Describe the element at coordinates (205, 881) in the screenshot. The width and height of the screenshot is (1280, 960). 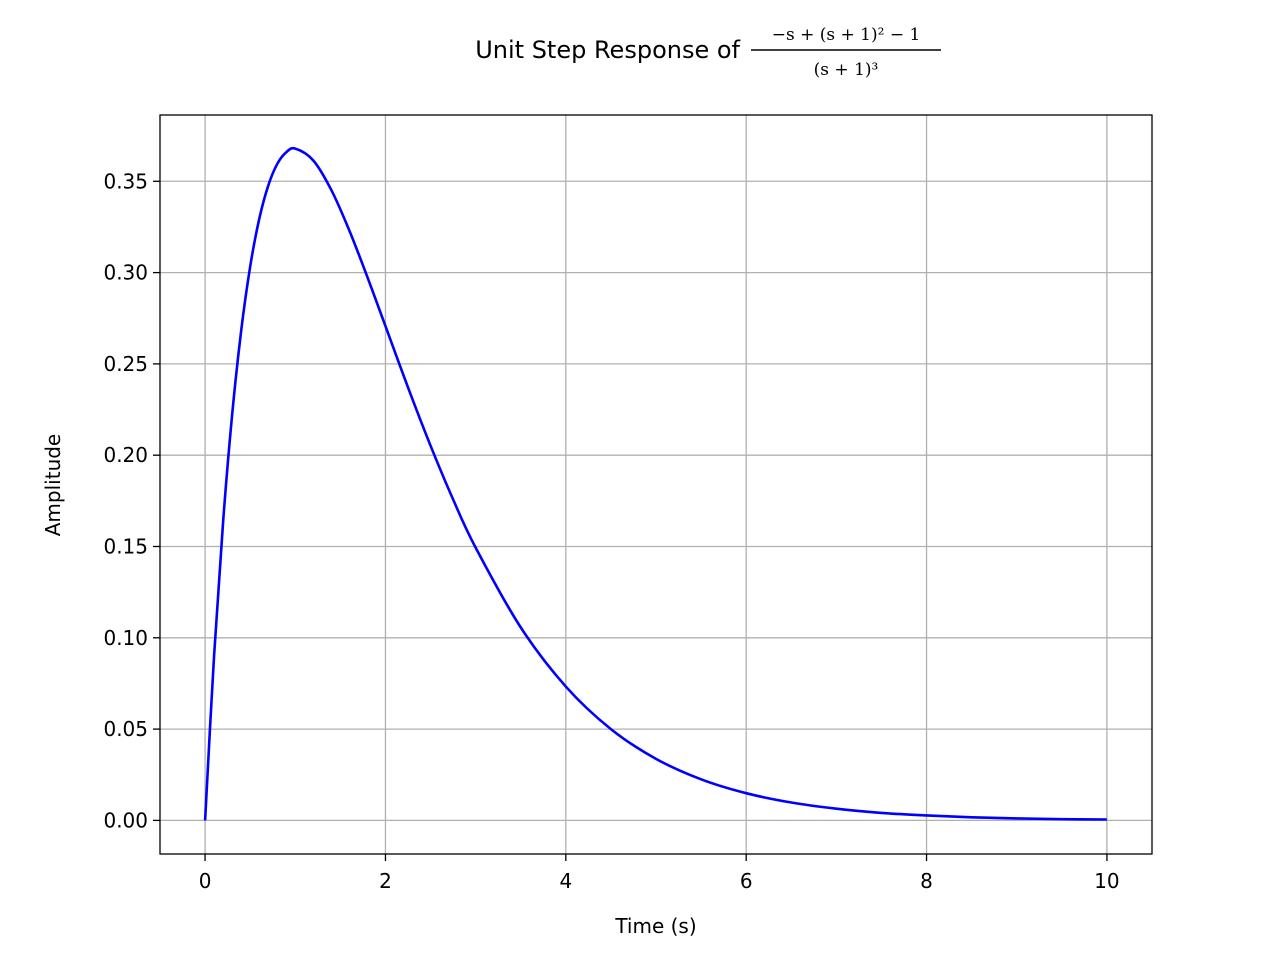
I see `x-tick-label: 0` at that location.